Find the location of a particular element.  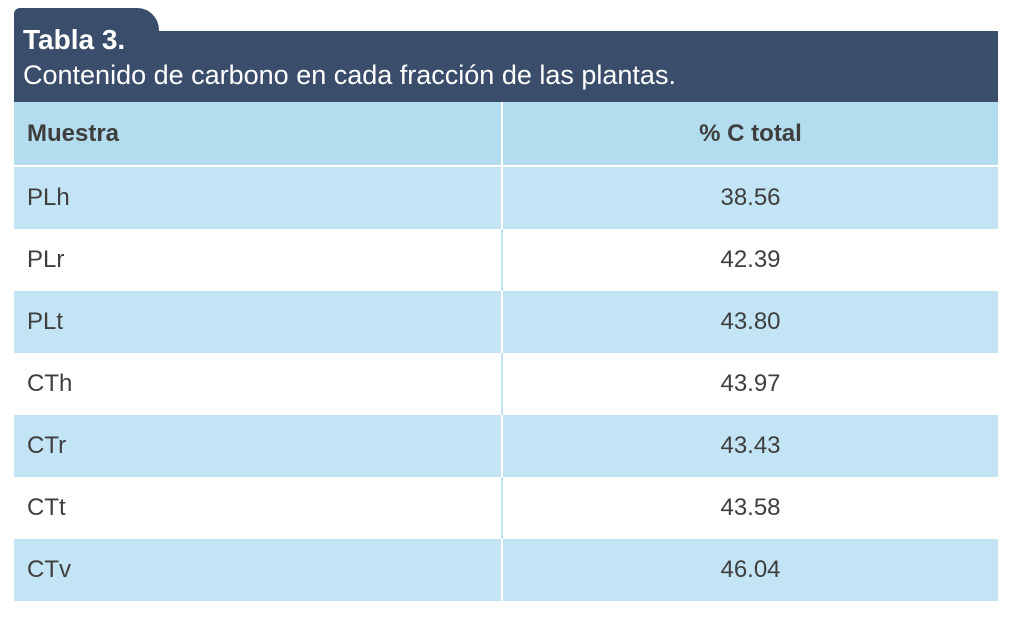

table-caption-title: Tabla 3. is located at coordinates (74, 39).